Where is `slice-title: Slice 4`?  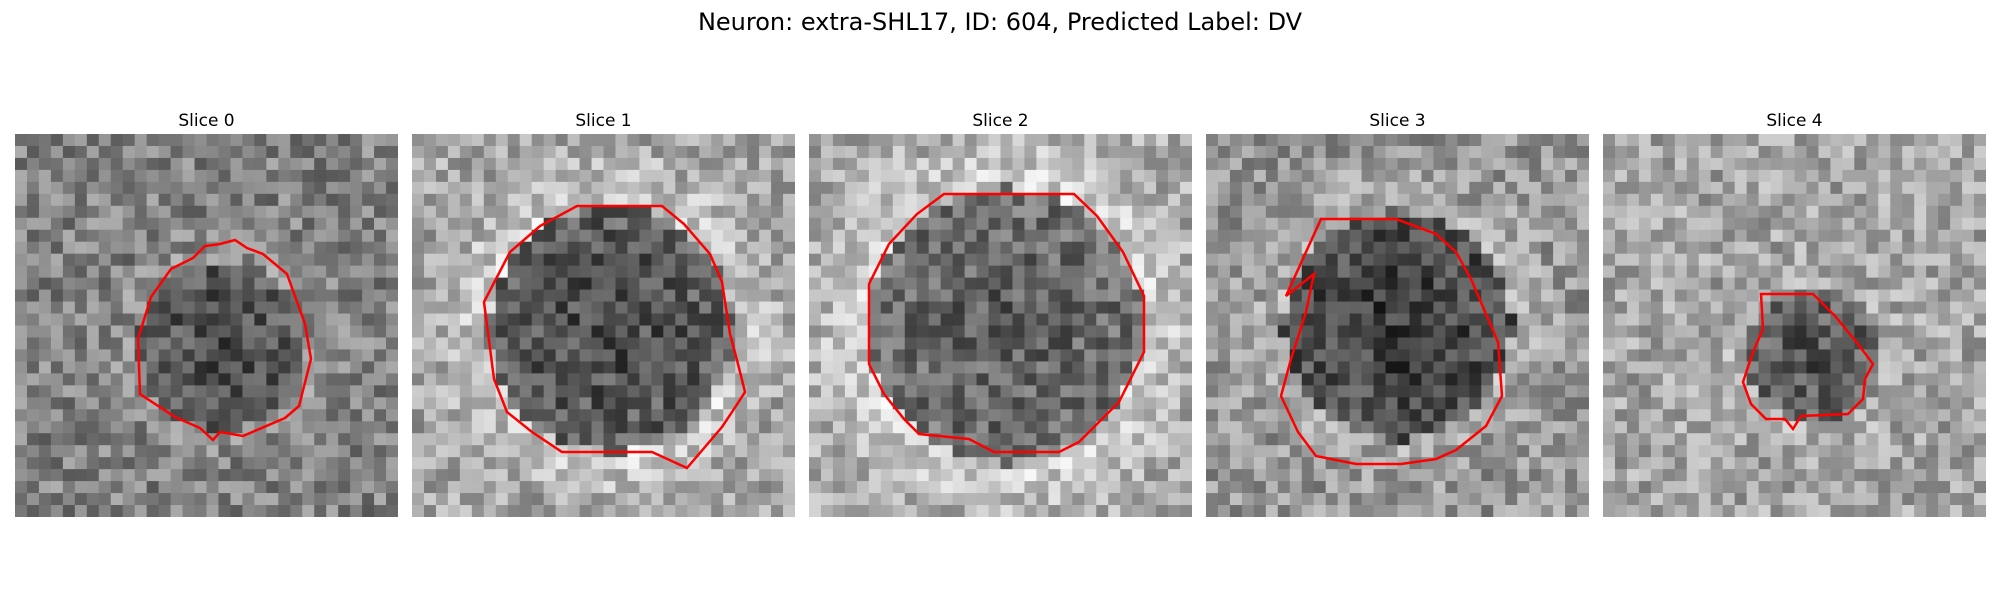
slice-title: Slice 4 is located at coordinates (1794, 121).